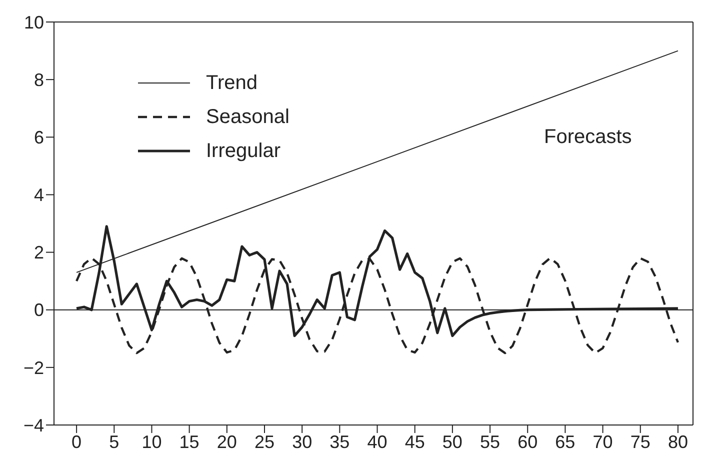 The height and width of the screenshot is (468, 703). I want to click on x-tick-label: 5, so click(114, 442).